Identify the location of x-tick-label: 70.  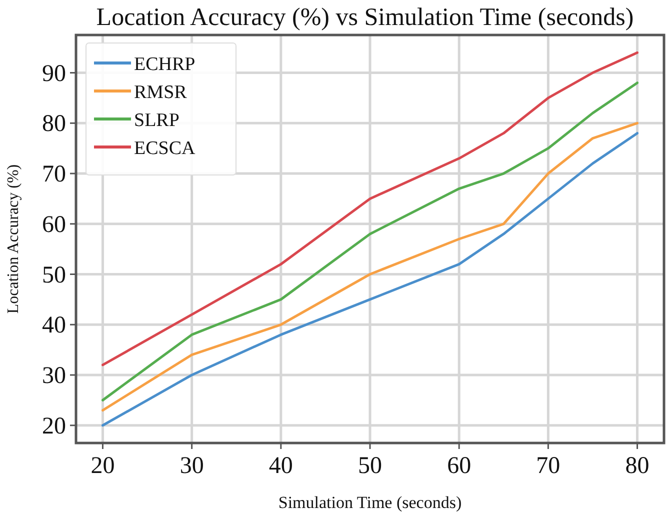
(548, 466).